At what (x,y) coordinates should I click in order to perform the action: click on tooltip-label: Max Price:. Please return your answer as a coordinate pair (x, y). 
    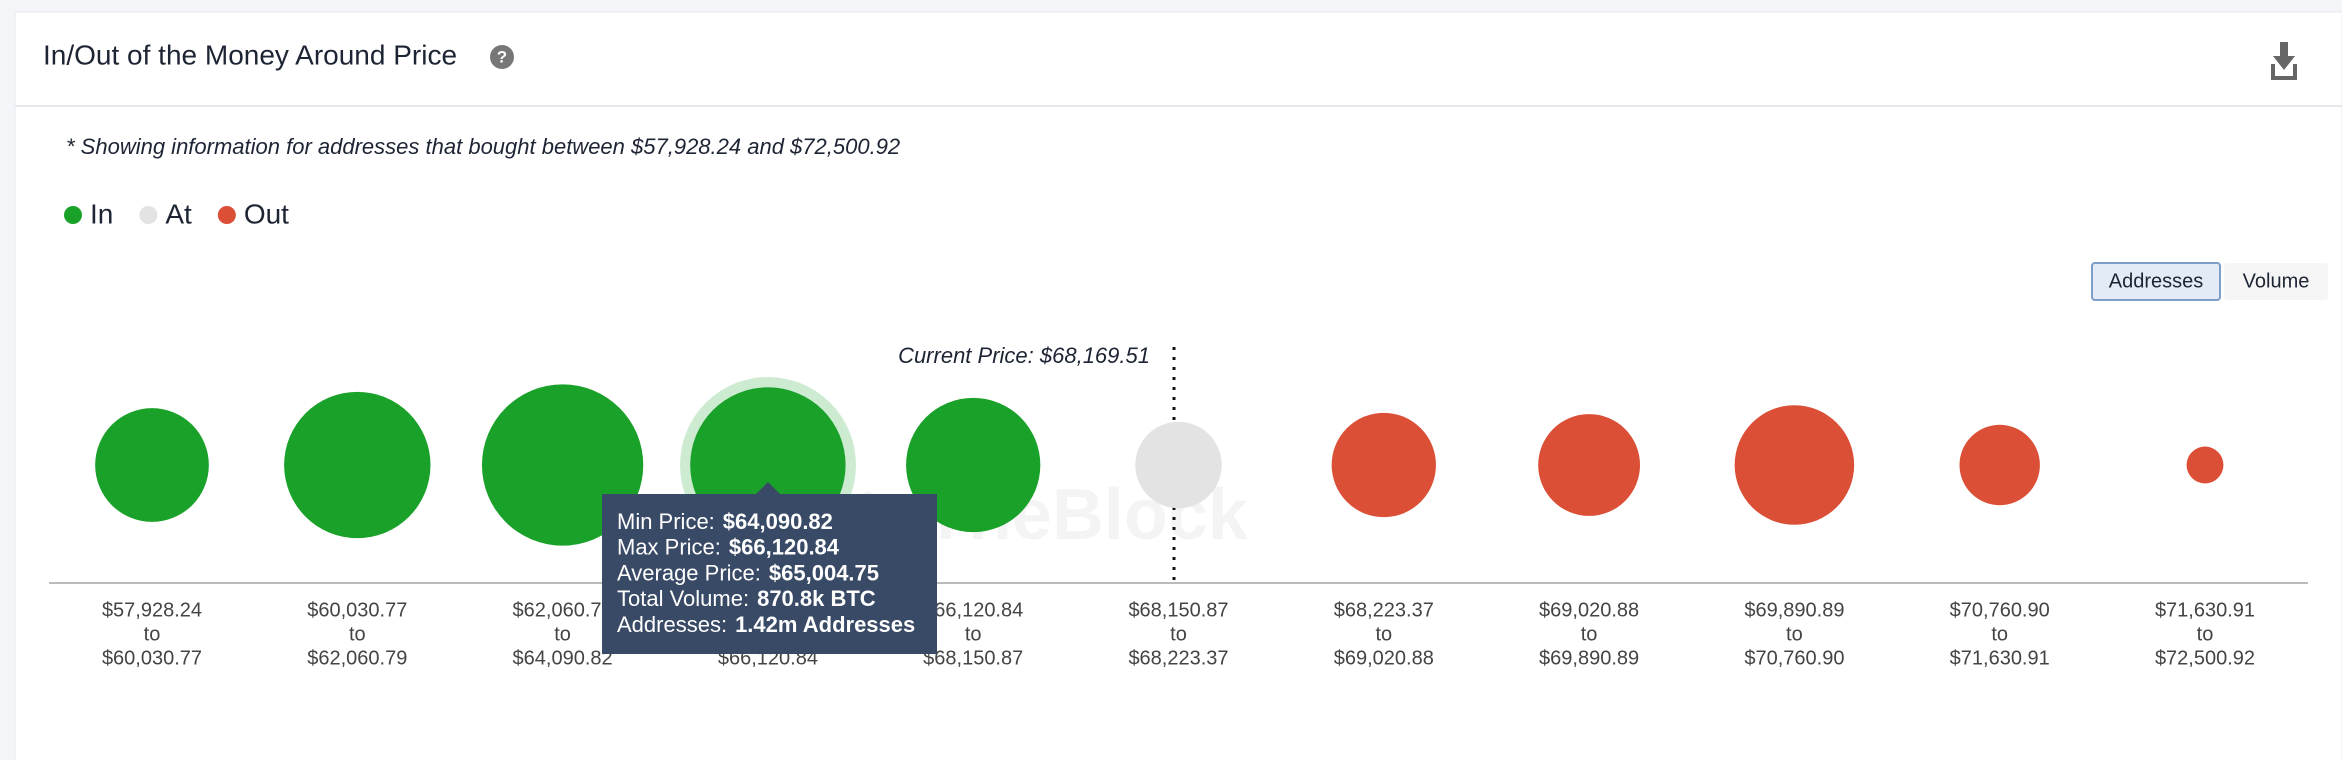
    Looking at the image, I should click on (669, 547).